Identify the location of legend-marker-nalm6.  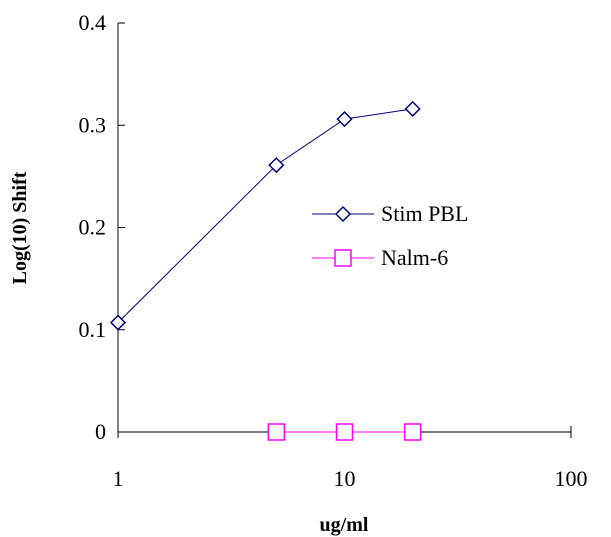
(343, 258).